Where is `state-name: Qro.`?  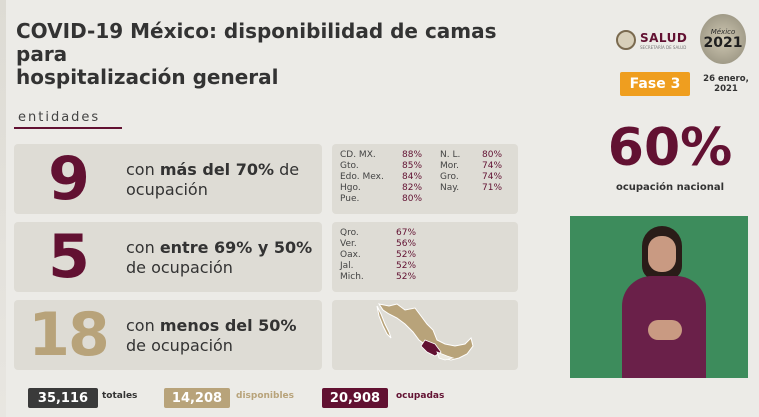
state-name: Qro. is located at coordinates (349, 233).